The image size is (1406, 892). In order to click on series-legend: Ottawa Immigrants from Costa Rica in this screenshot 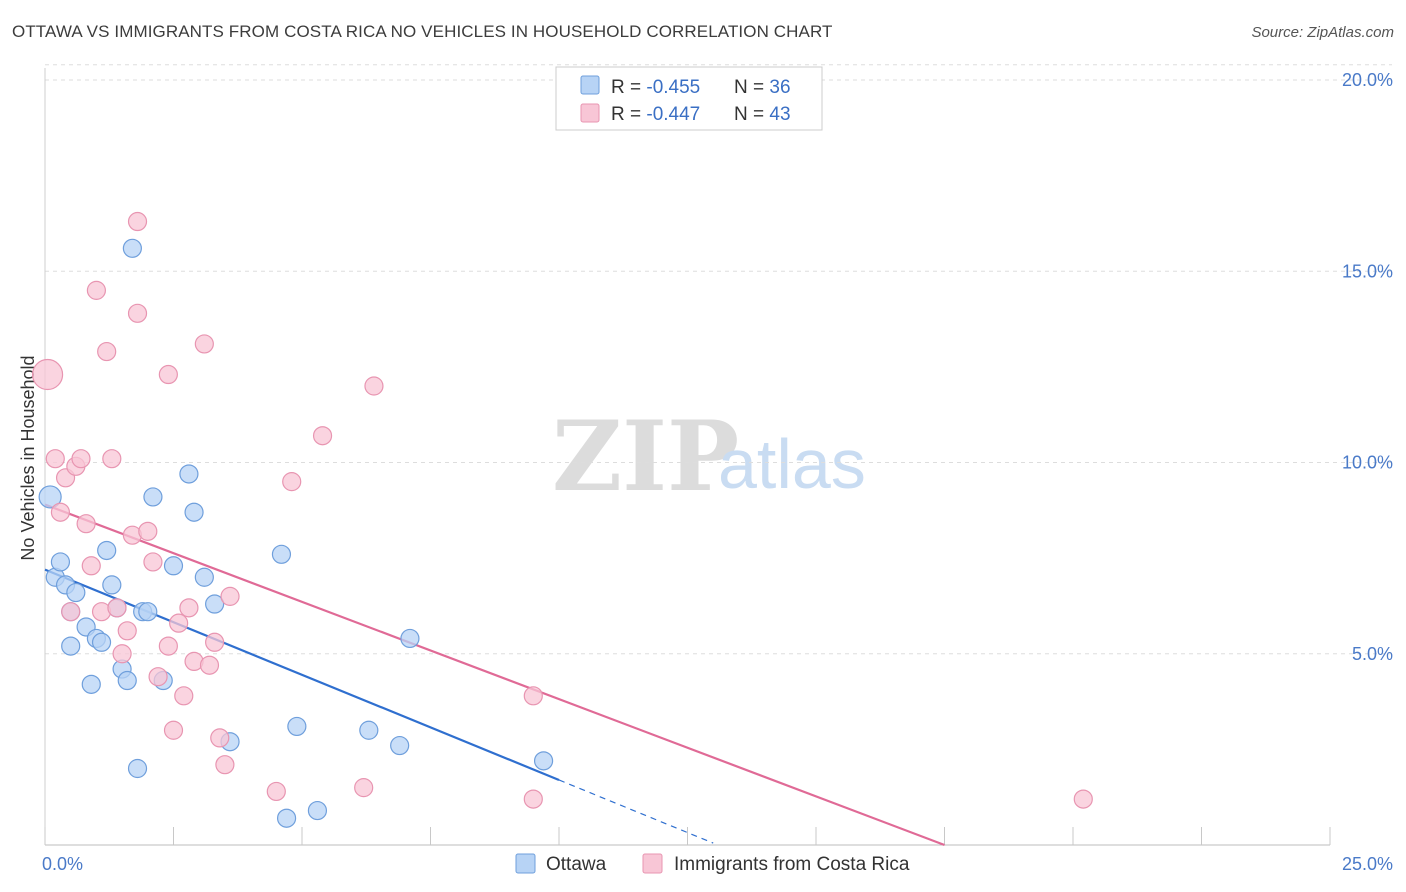, I will do `click(712, 864)`.